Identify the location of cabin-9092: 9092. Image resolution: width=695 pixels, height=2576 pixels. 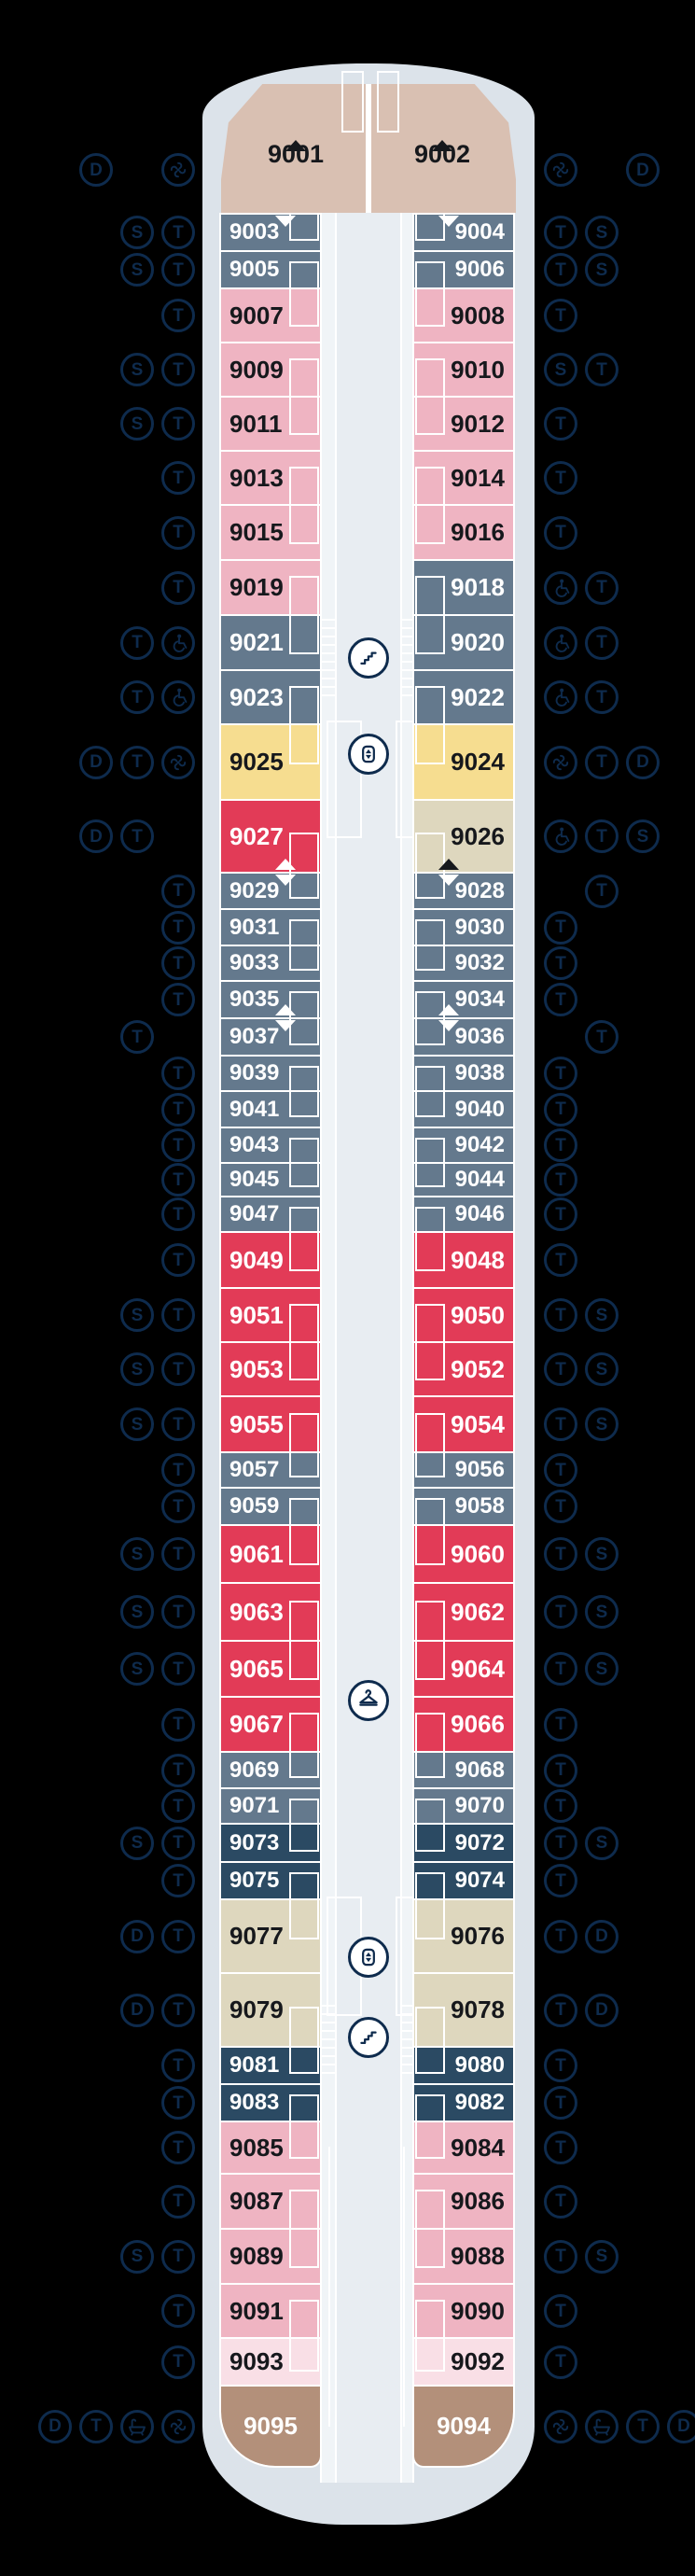
(463, 2362).